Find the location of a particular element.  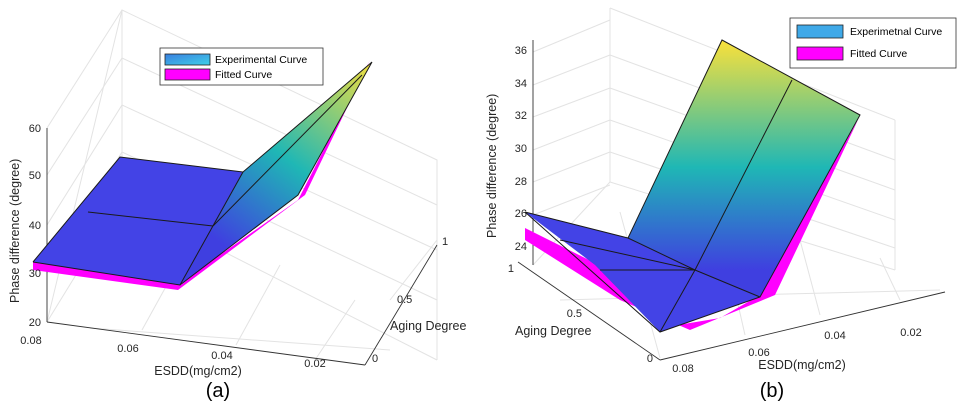

chart-a-panel-label: (a) is located at coordinates (218, 391).